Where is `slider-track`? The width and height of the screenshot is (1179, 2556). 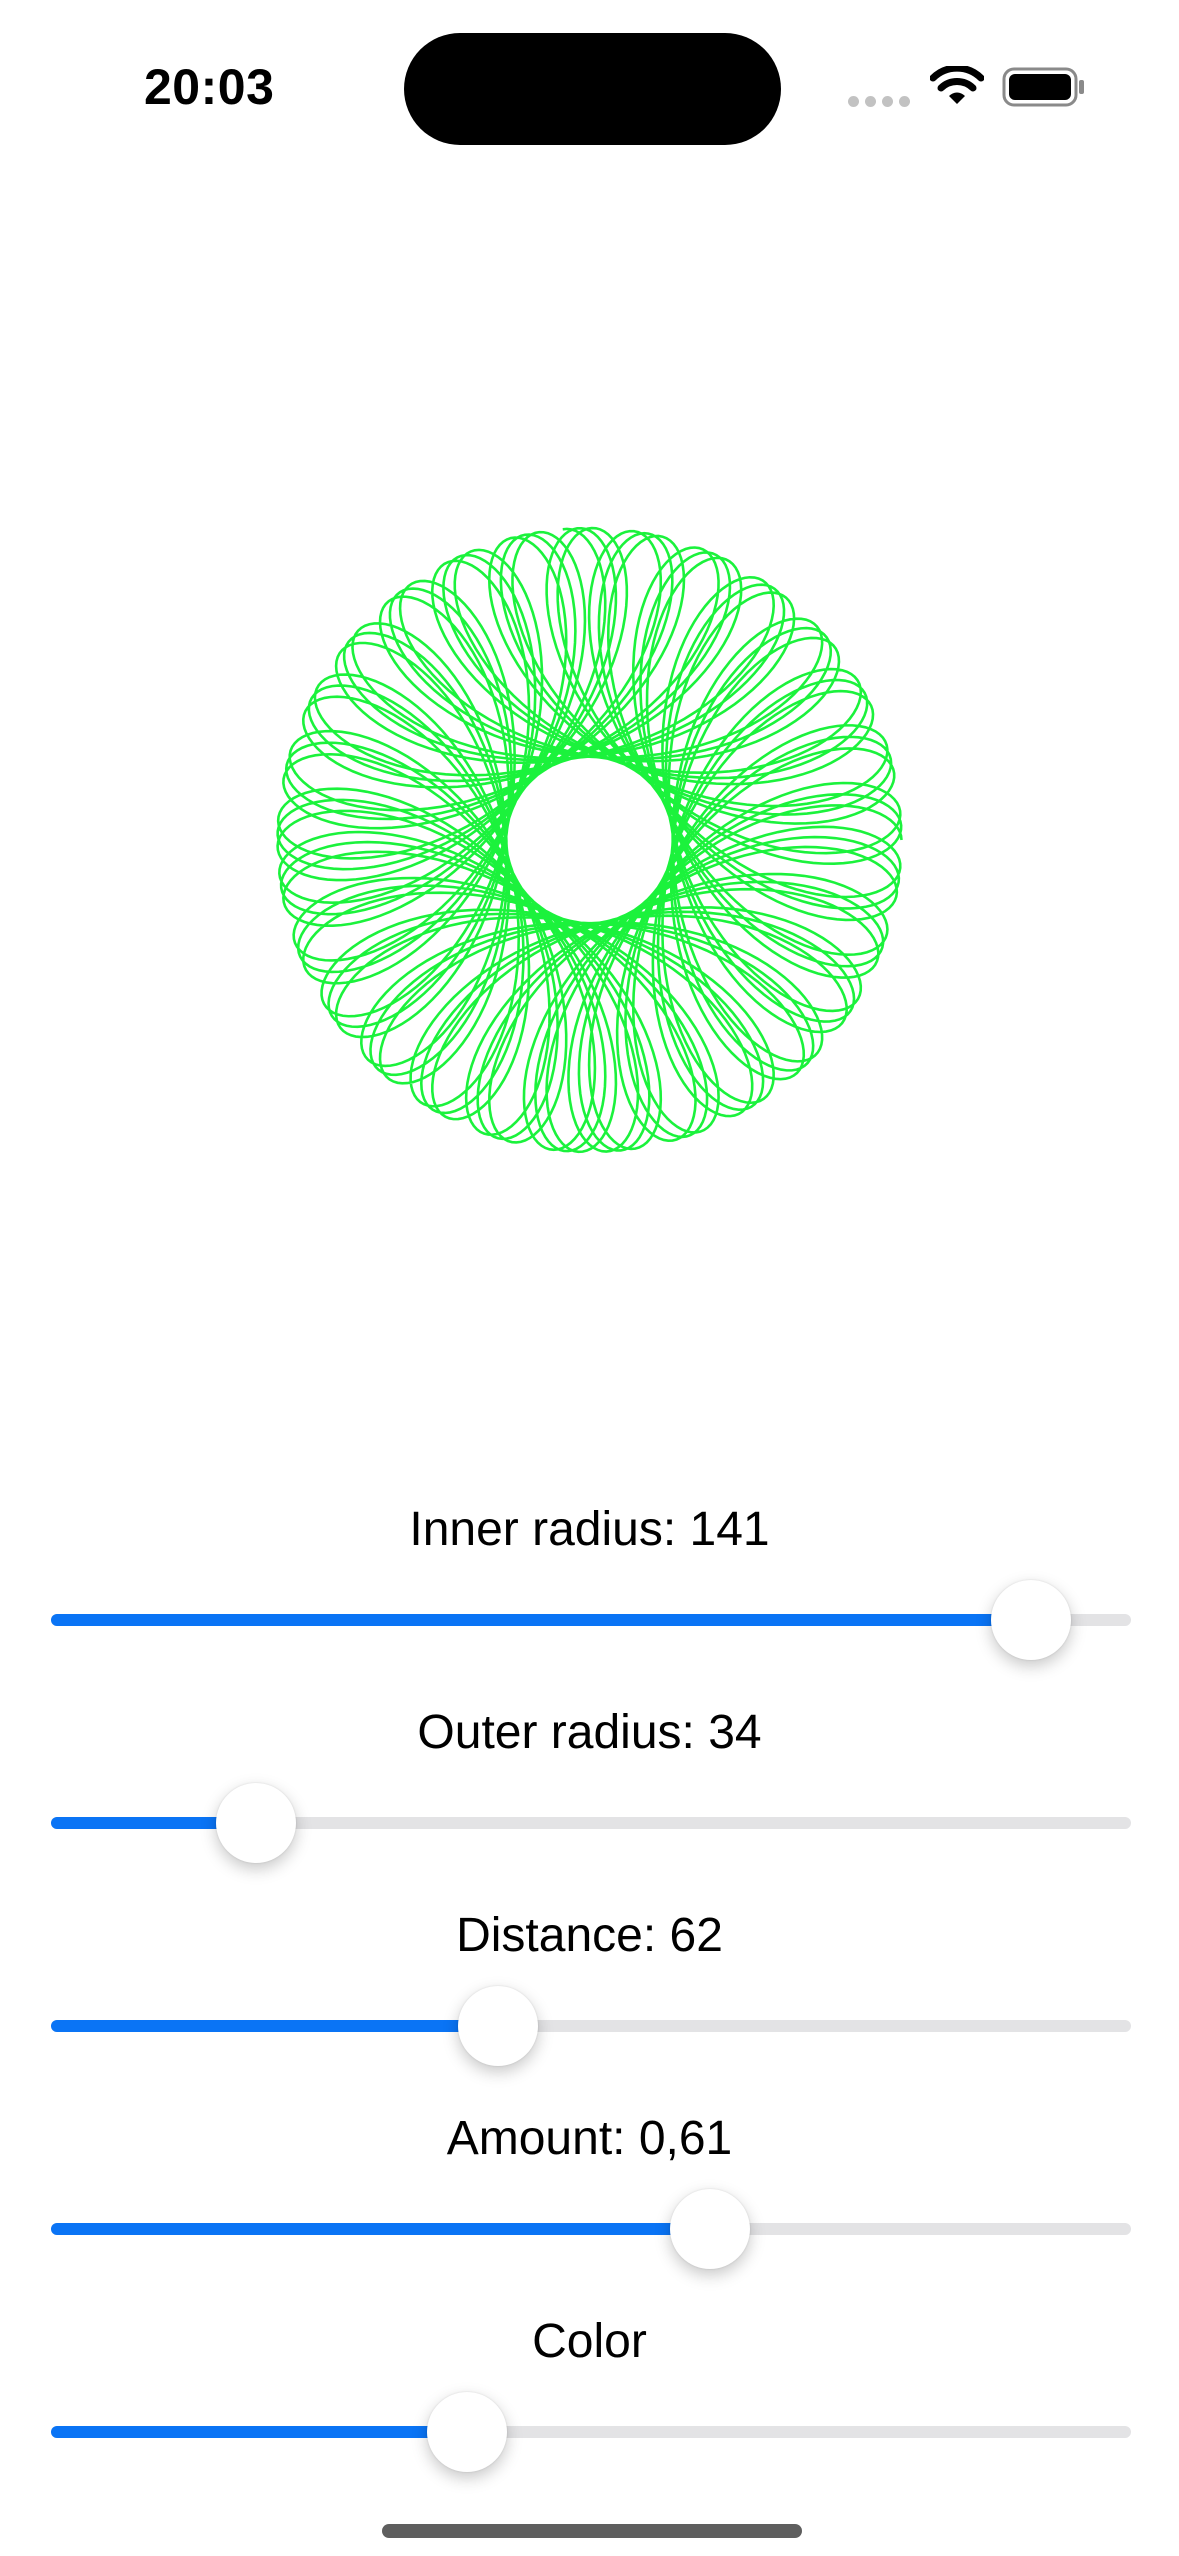
slider-track is located at coordinates (591, 1823).